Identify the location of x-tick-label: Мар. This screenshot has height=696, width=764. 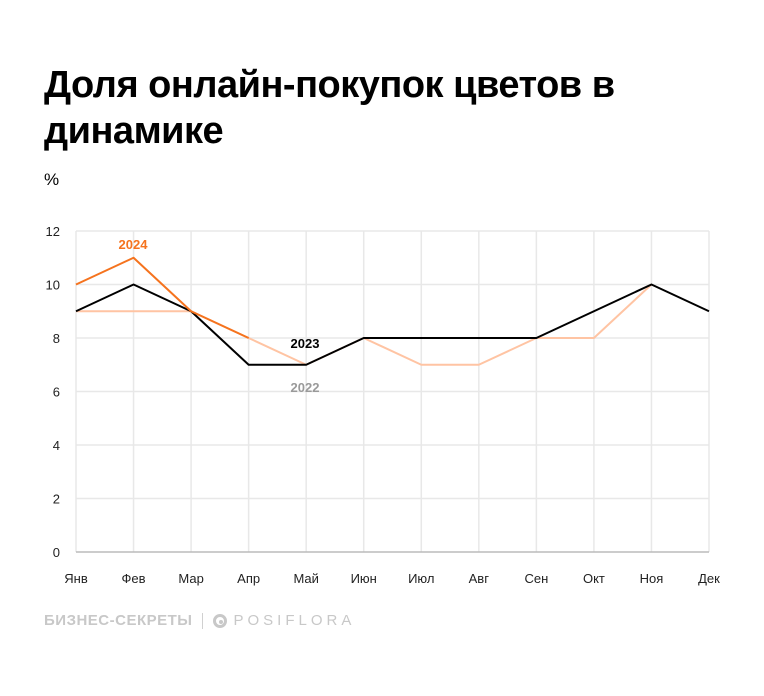
(190, 578).